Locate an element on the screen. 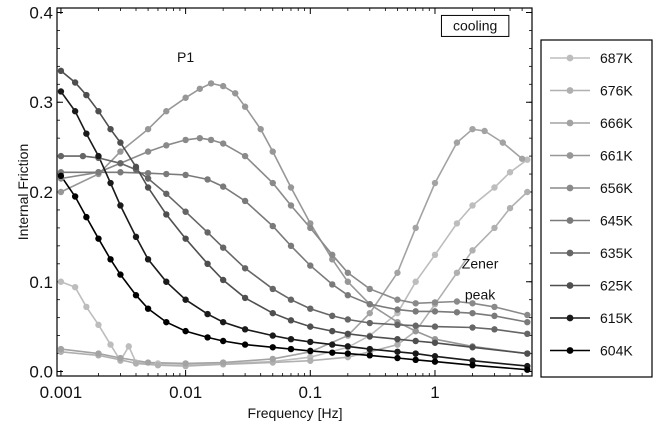  legend-label-661K: 661K is located at coordinates (616, 156).